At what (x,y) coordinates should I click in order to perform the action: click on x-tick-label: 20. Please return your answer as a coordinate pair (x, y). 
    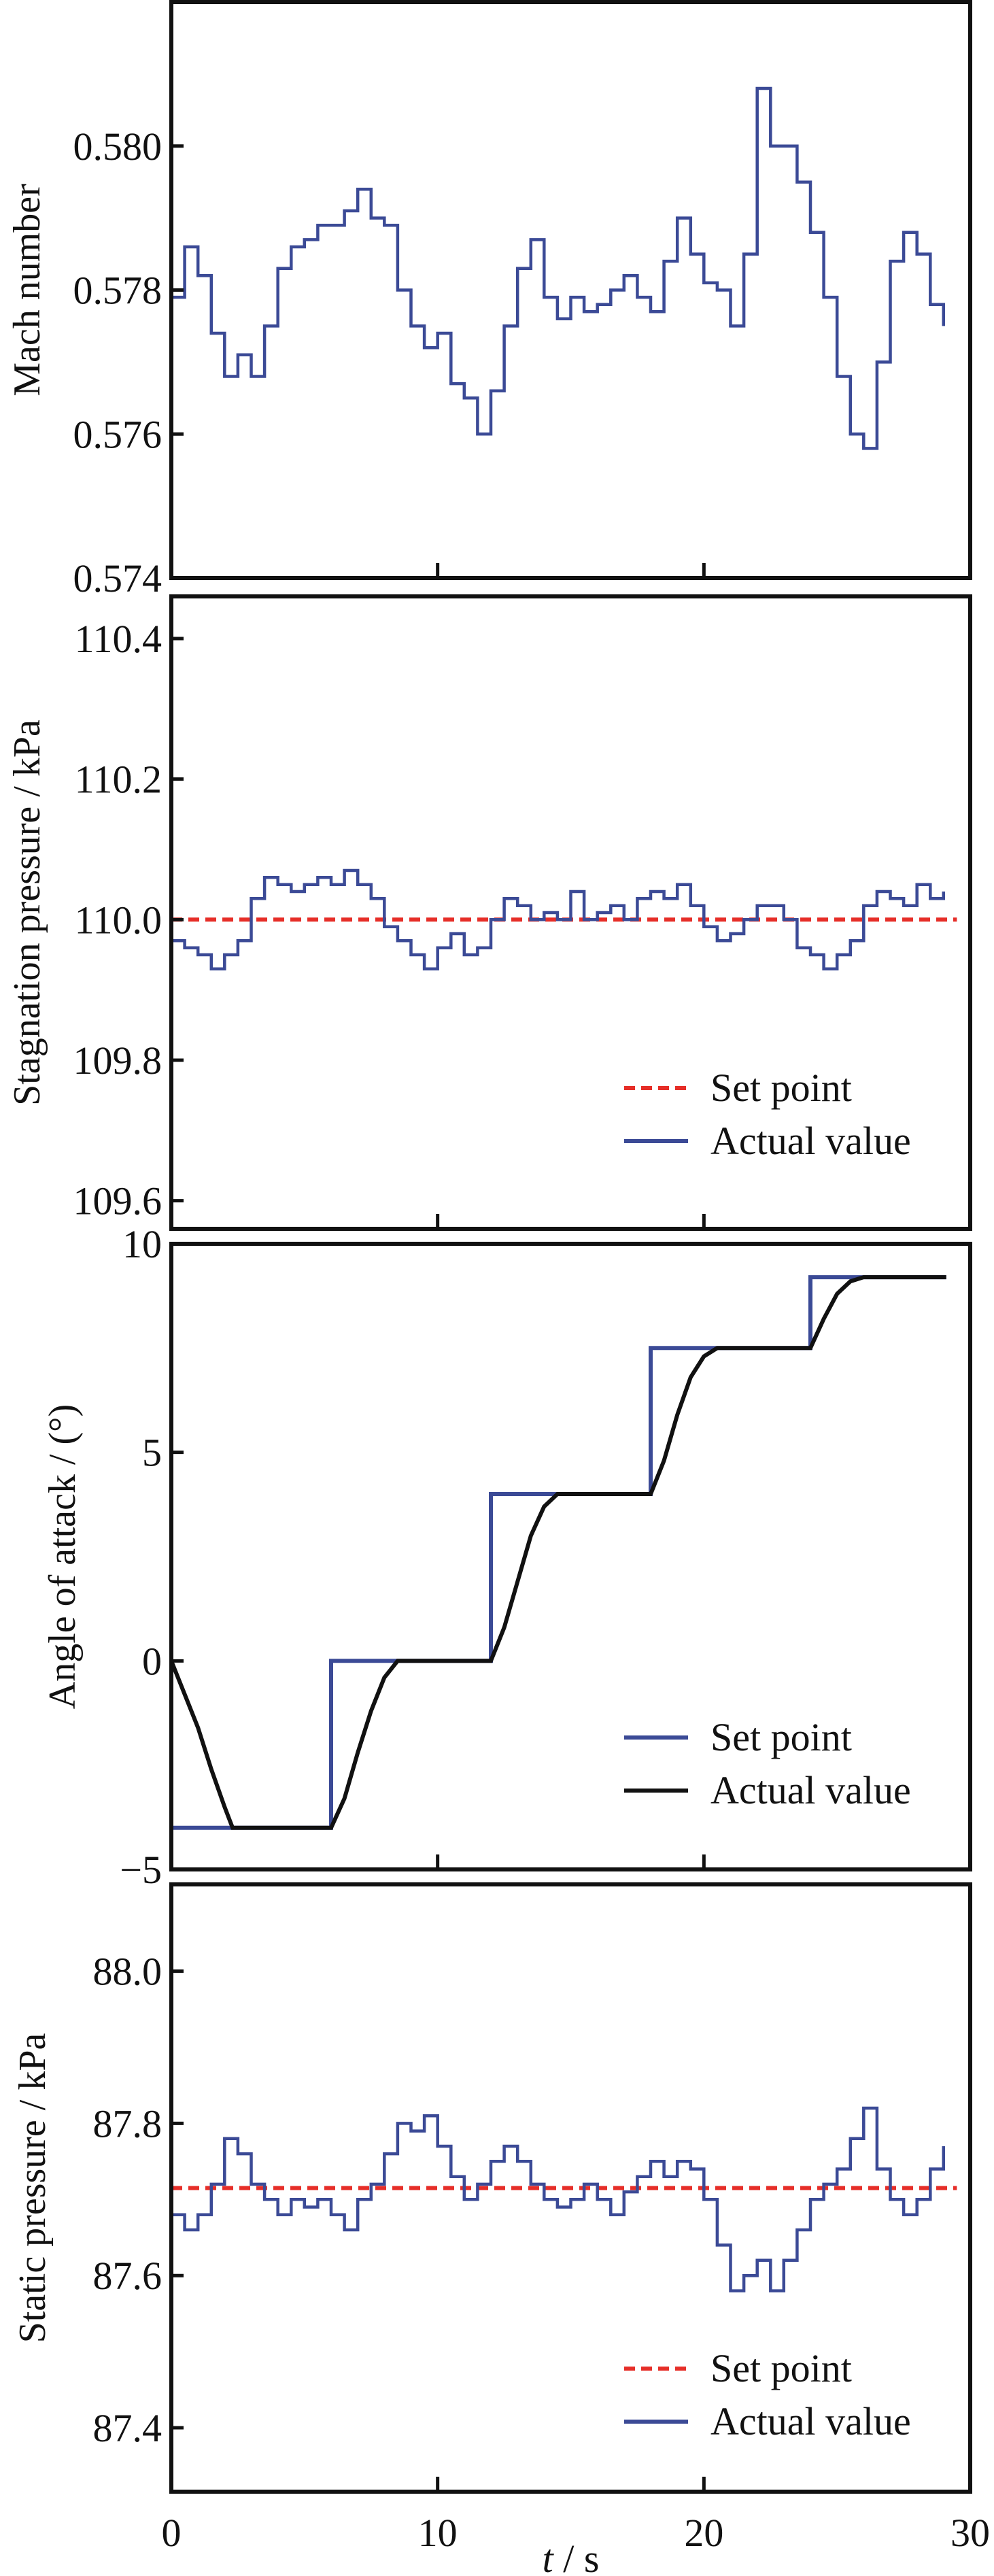
    Looking at the image, I should click on (704, 2533).